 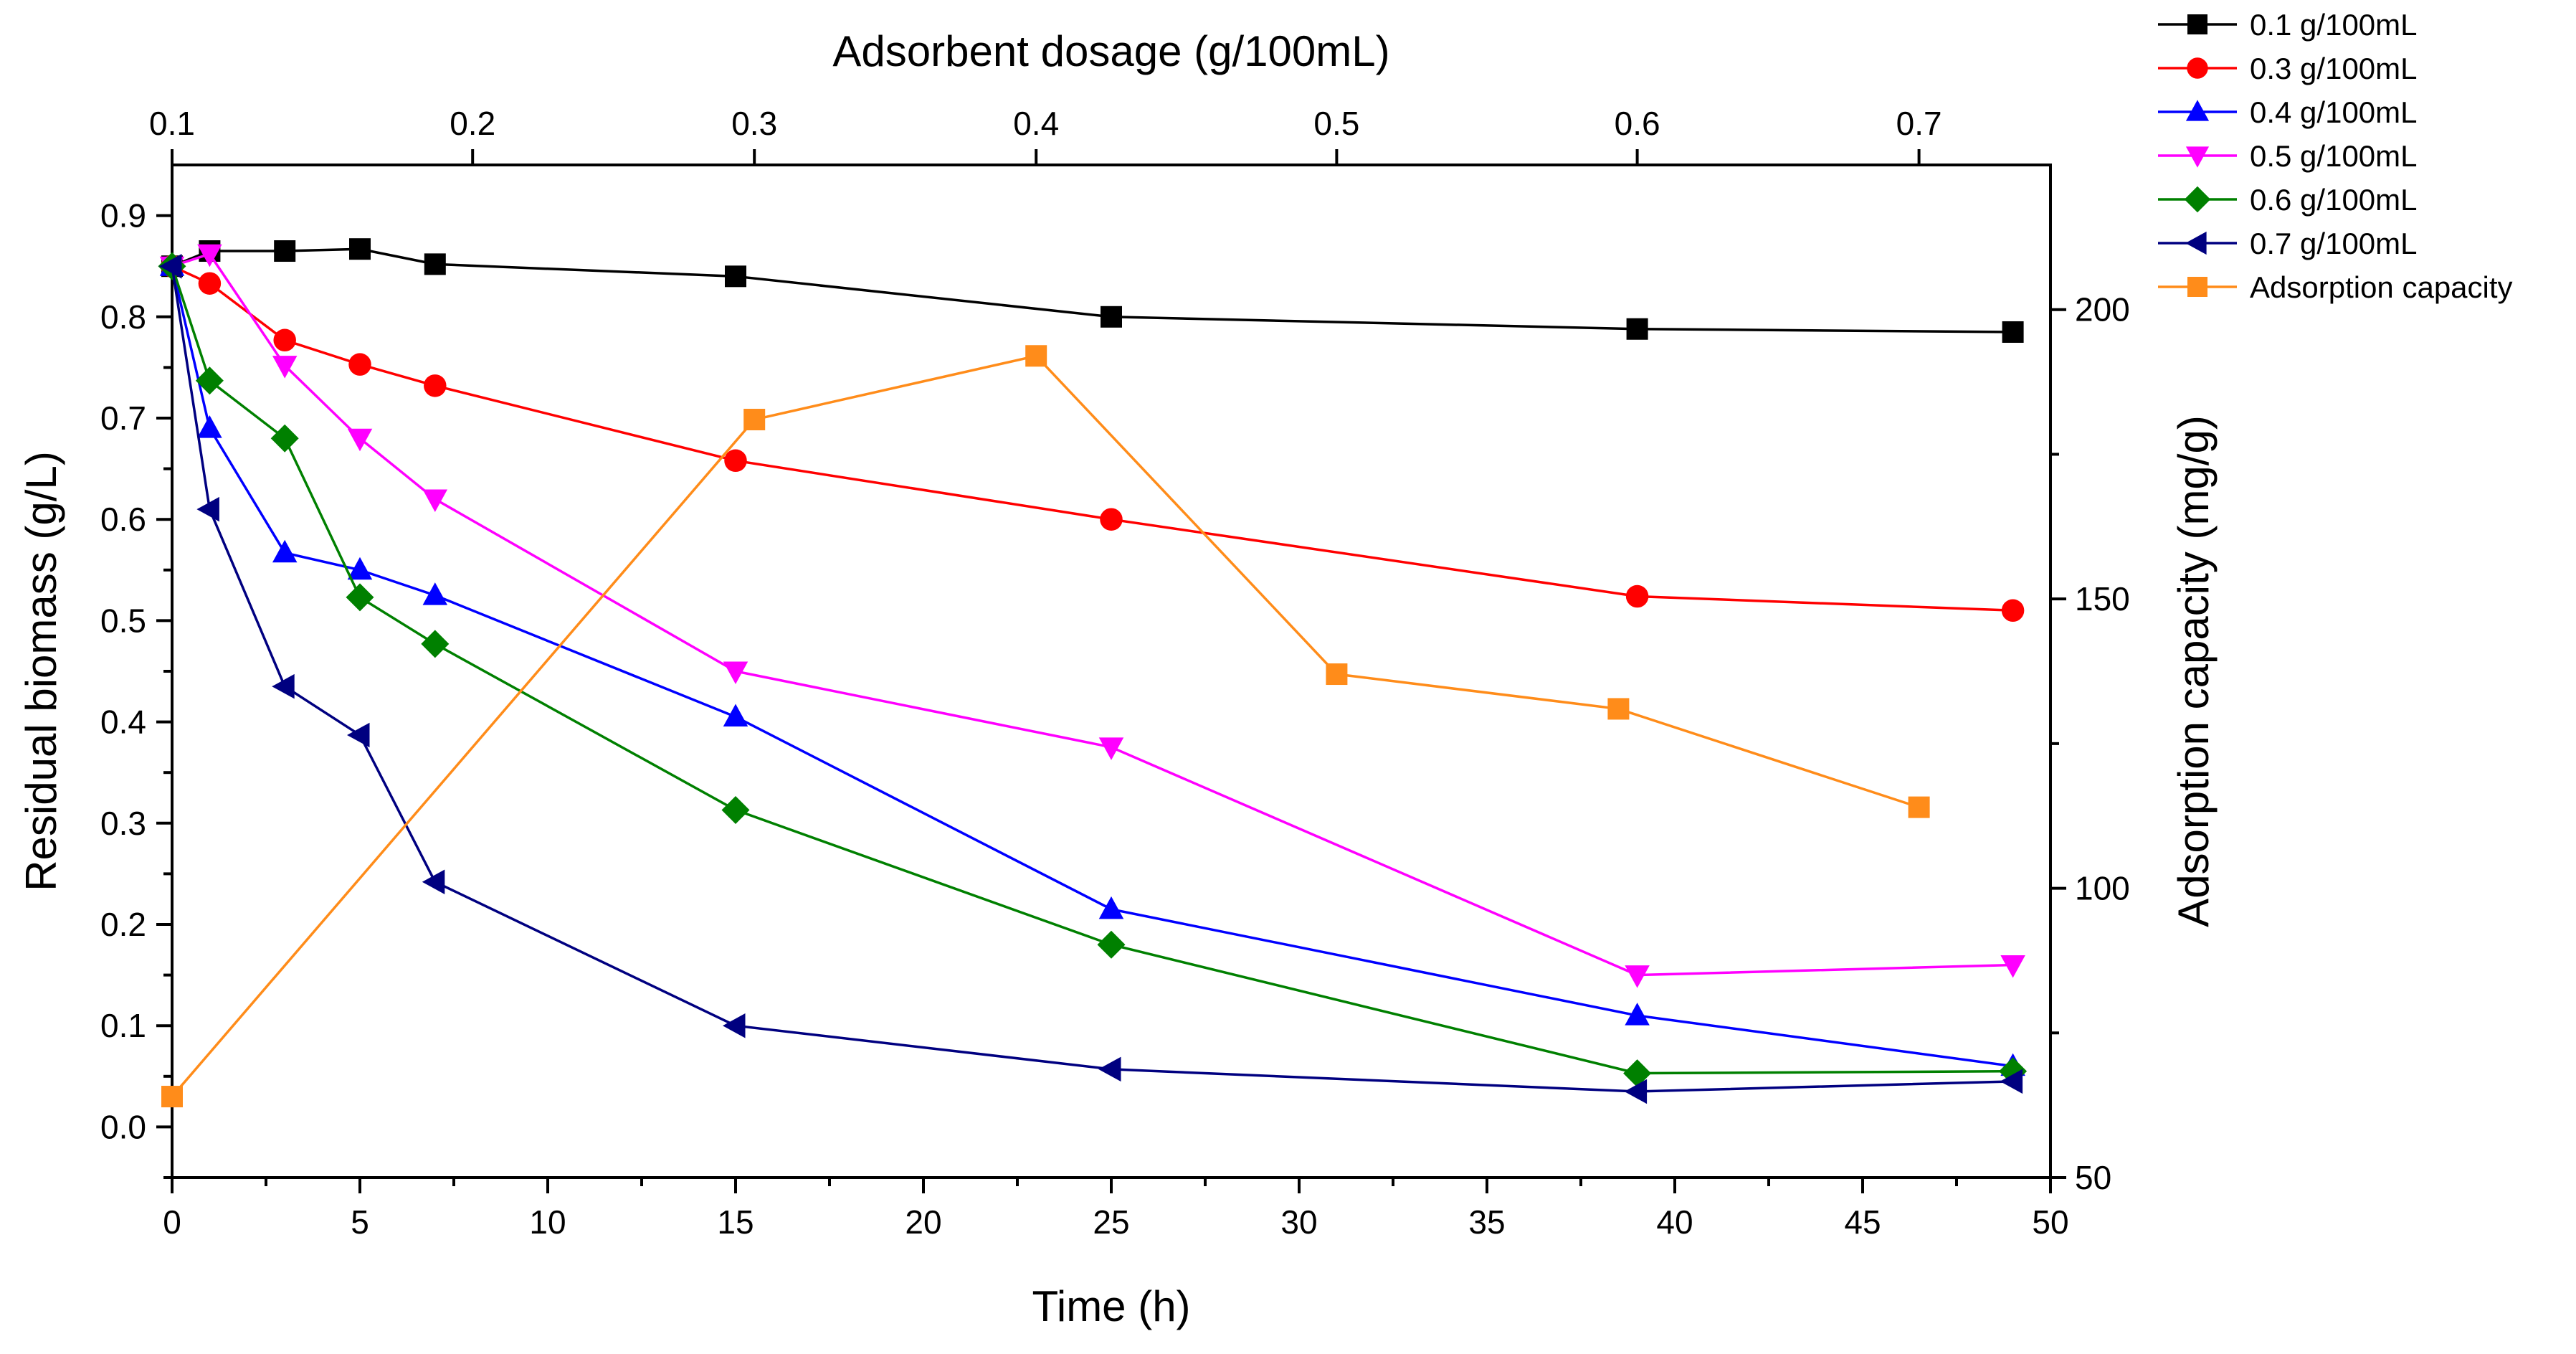 I want to click on y-right-tick-label: 50, so click(x=2093, y=1177).